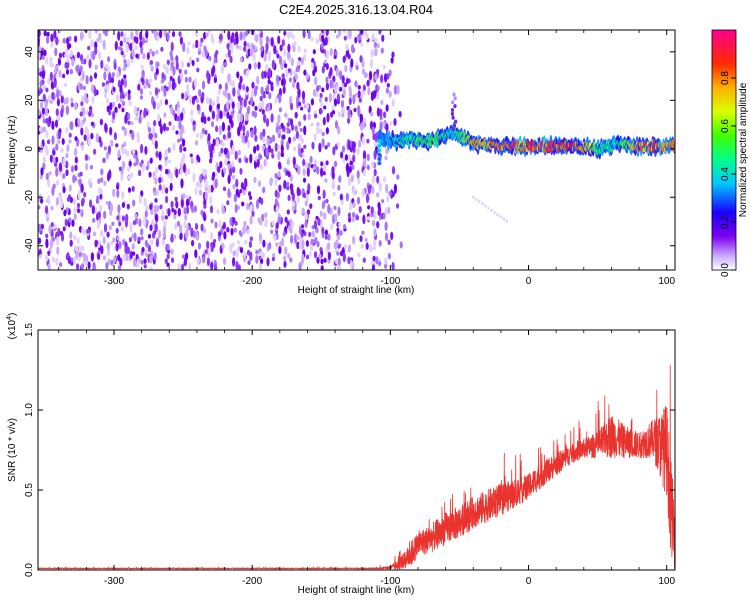 This screenshot has width=750, height=600. I want to click on spectrogram-faint-cell, so click(500, 217).